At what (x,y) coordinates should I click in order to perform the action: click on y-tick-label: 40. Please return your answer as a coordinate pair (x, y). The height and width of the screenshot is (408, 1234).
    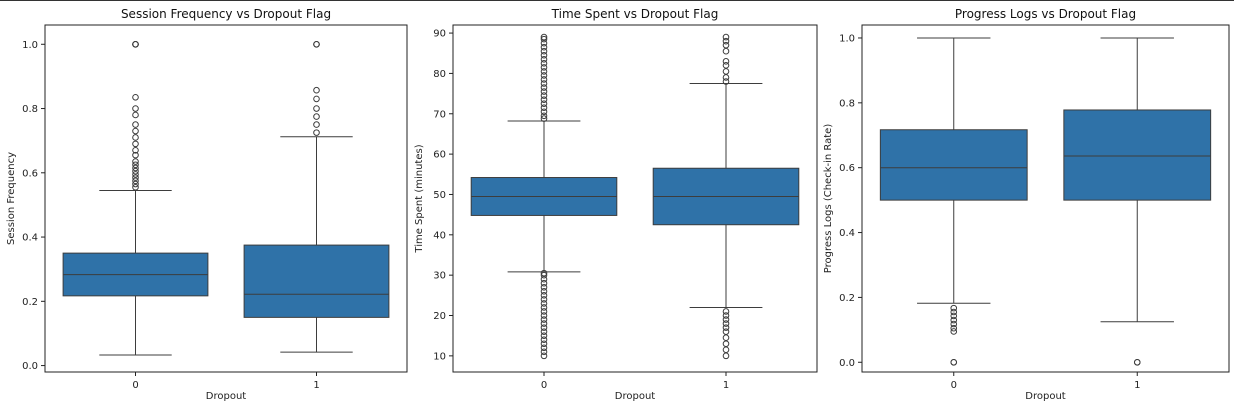
    Looking at the image, I should click on (439, 235).